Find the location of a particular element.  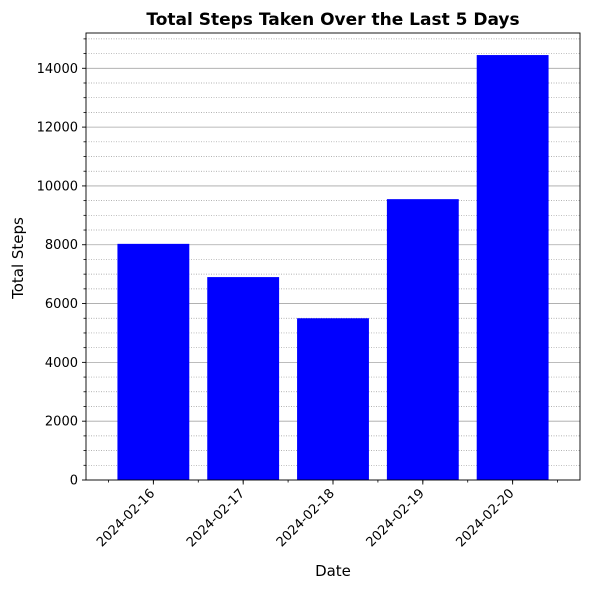

x-tick-label: 2024-02-17 is located at coordinates (216, 518).